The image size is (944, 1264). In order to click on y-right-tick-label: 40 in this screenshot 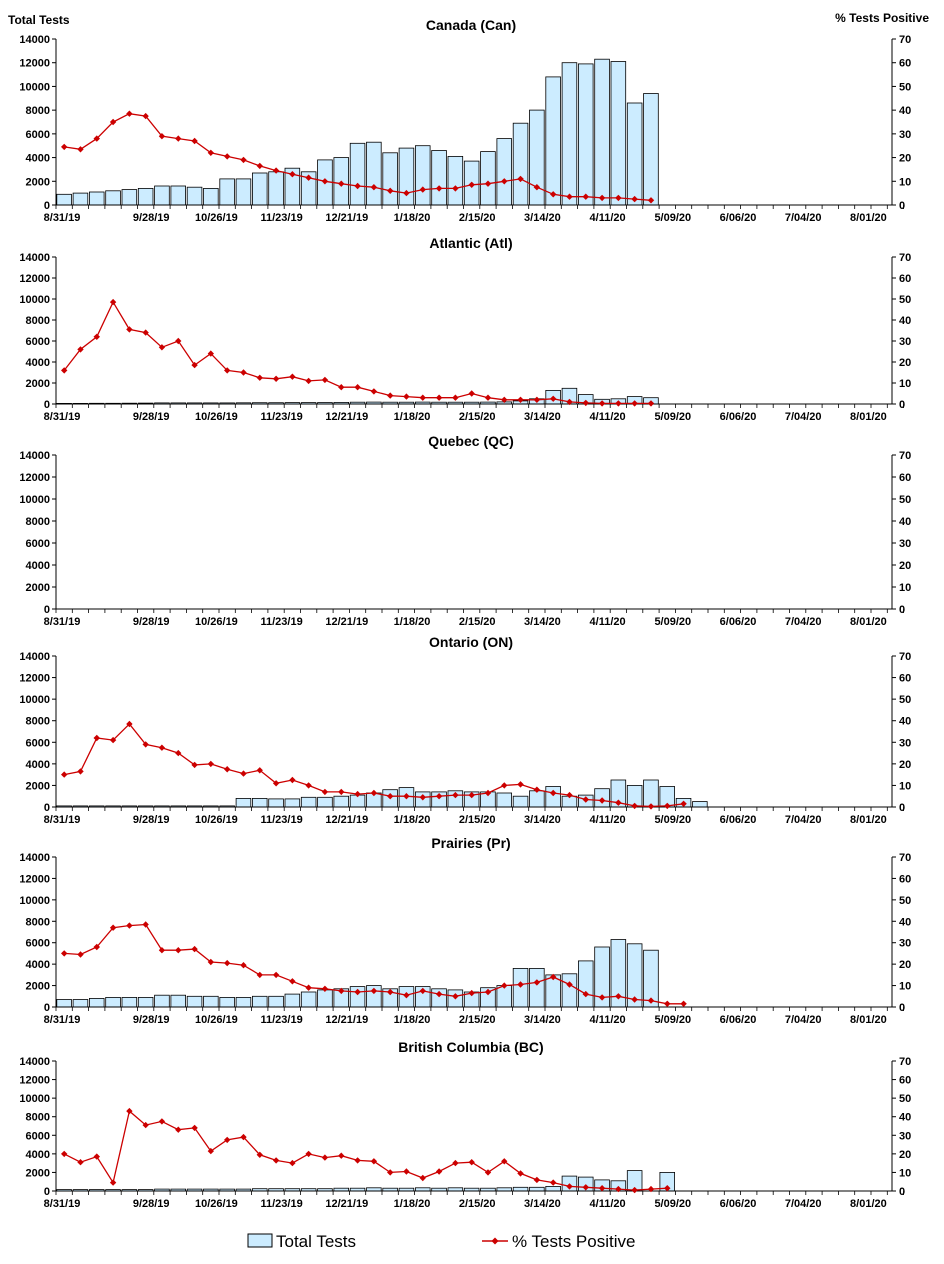, I will do `click(905, 722)`.